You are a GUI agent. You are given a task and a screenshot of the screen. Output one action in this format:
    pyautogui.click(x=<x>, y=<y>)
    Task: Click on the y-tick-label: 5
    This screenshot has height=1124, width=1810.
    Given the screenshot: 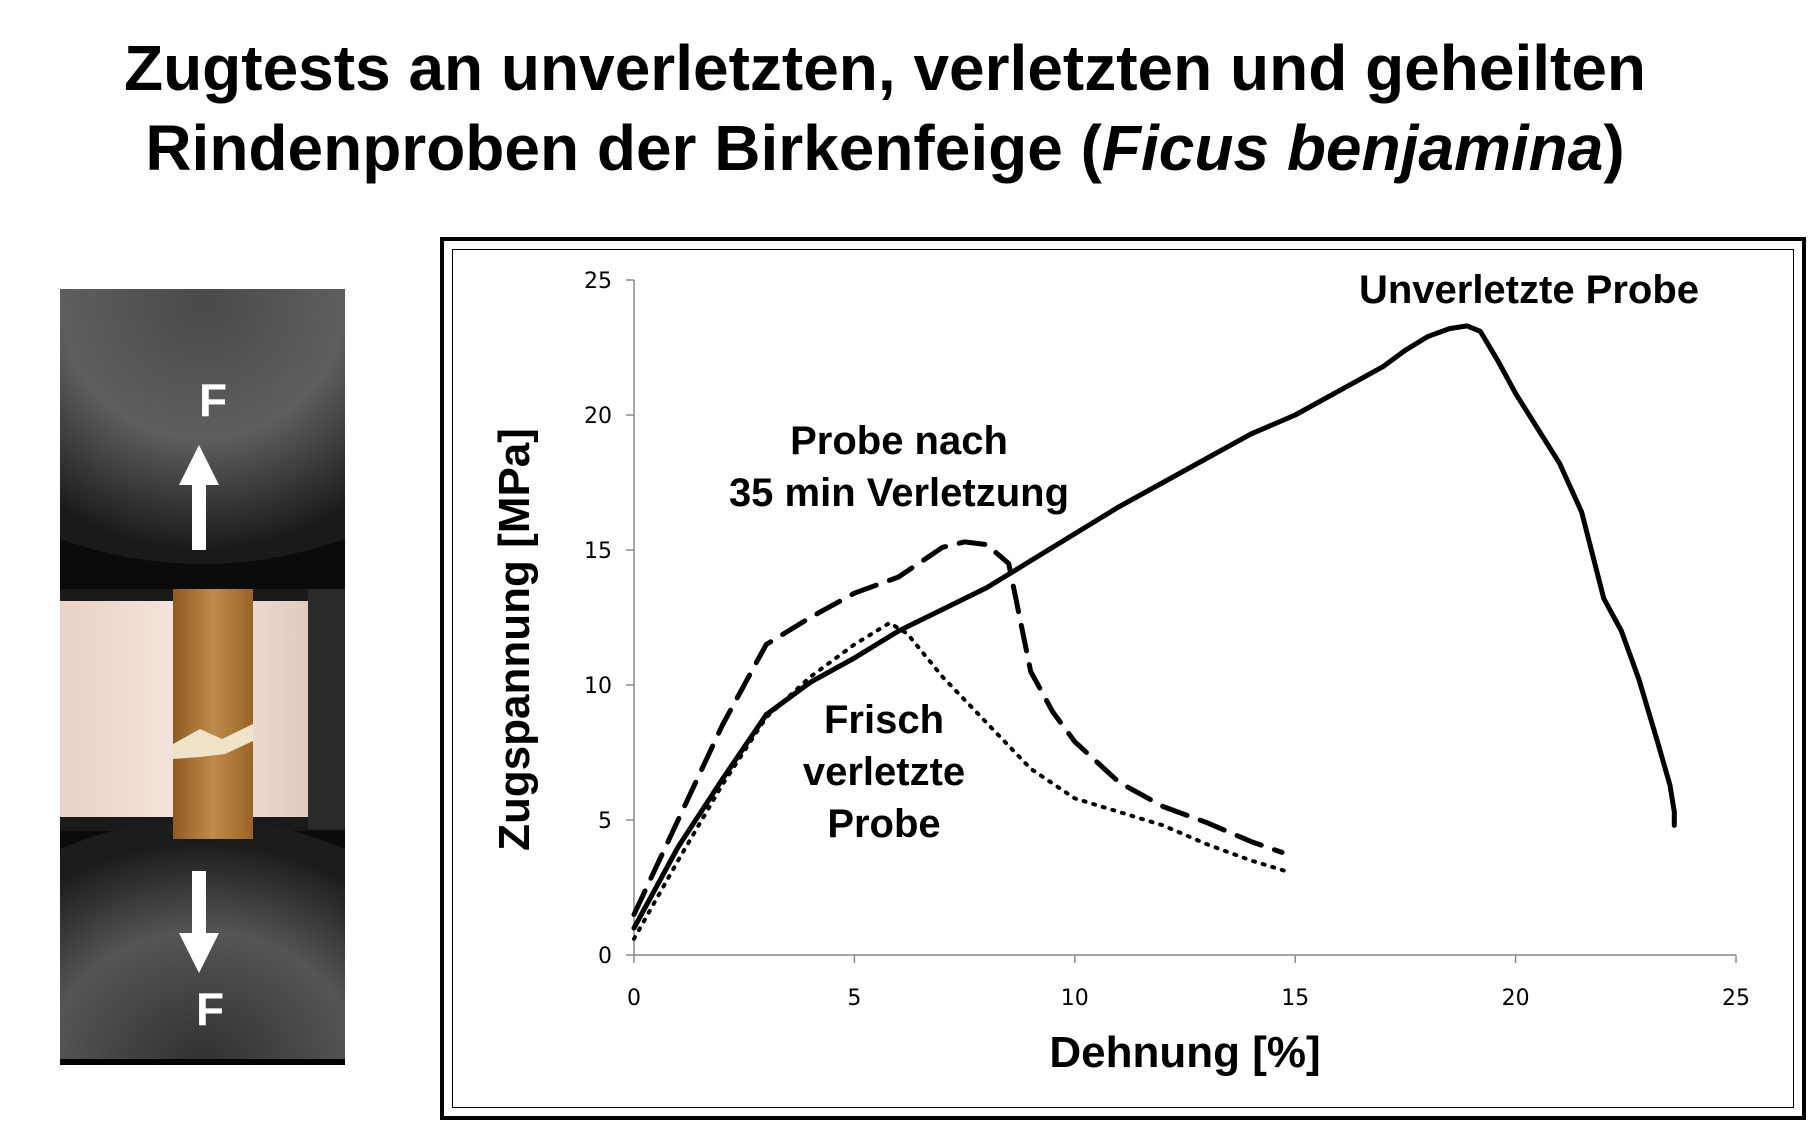 What is the action you would take?
    pyautogui.click(x=605, y=821)
    